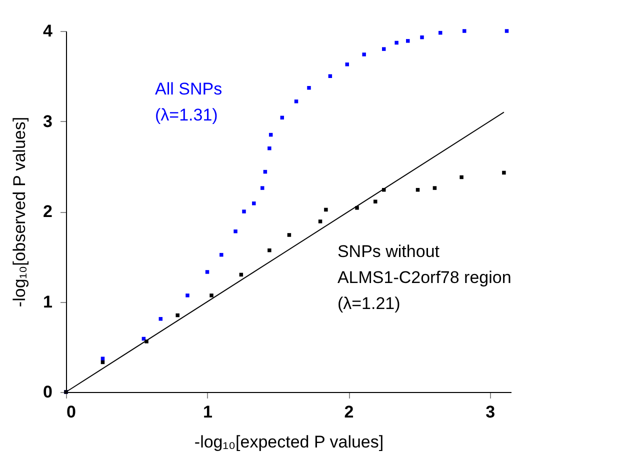 The width and height of the screenshot is (617, 471). I want to click on y-axis-title: -log₁₀[observed P values], so click(20, 212).